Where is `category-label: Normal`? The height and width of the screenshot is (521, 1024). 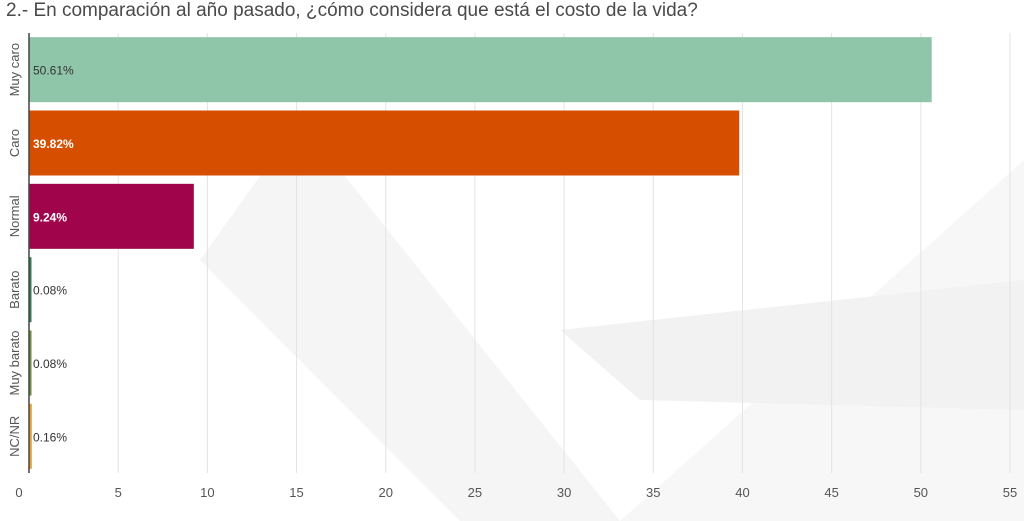
category-label: Normal is located at coordinates (14, 216).